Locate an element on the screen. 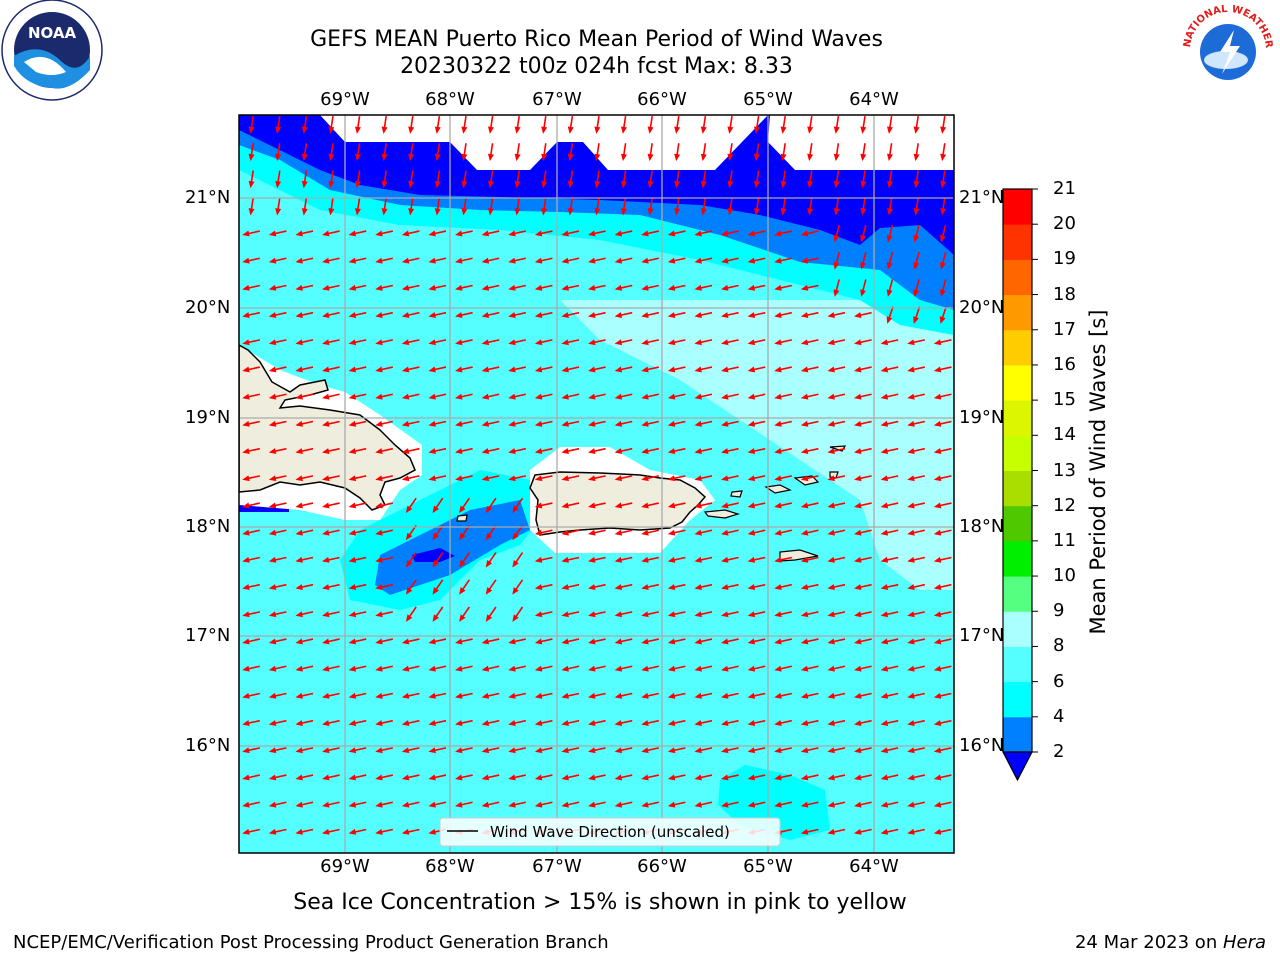  chart-title-line2: 20230322 t00z 024h fcst Max: 8.33 is located at coordinates (596, 66).